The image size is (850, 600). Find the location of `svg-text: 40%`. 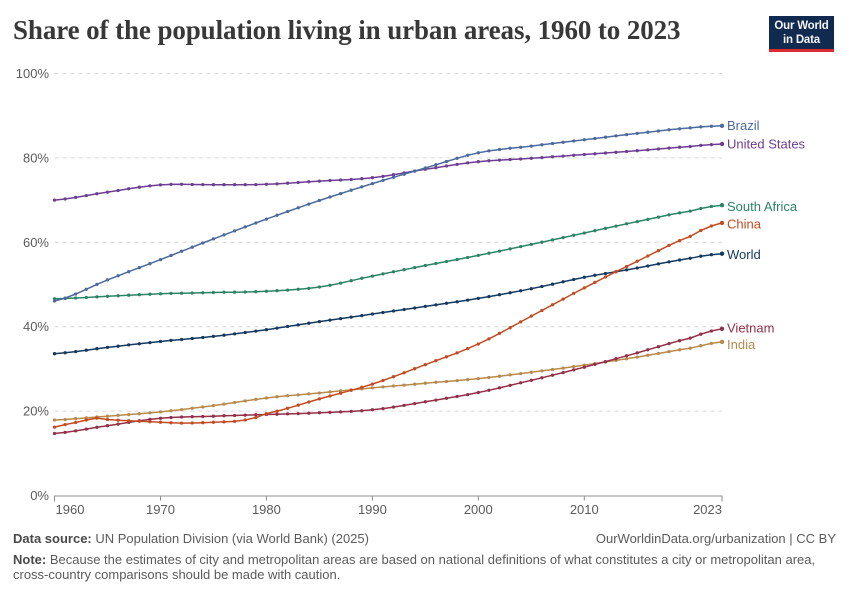

svg-text: 40% is located at coordinates (36, 326).